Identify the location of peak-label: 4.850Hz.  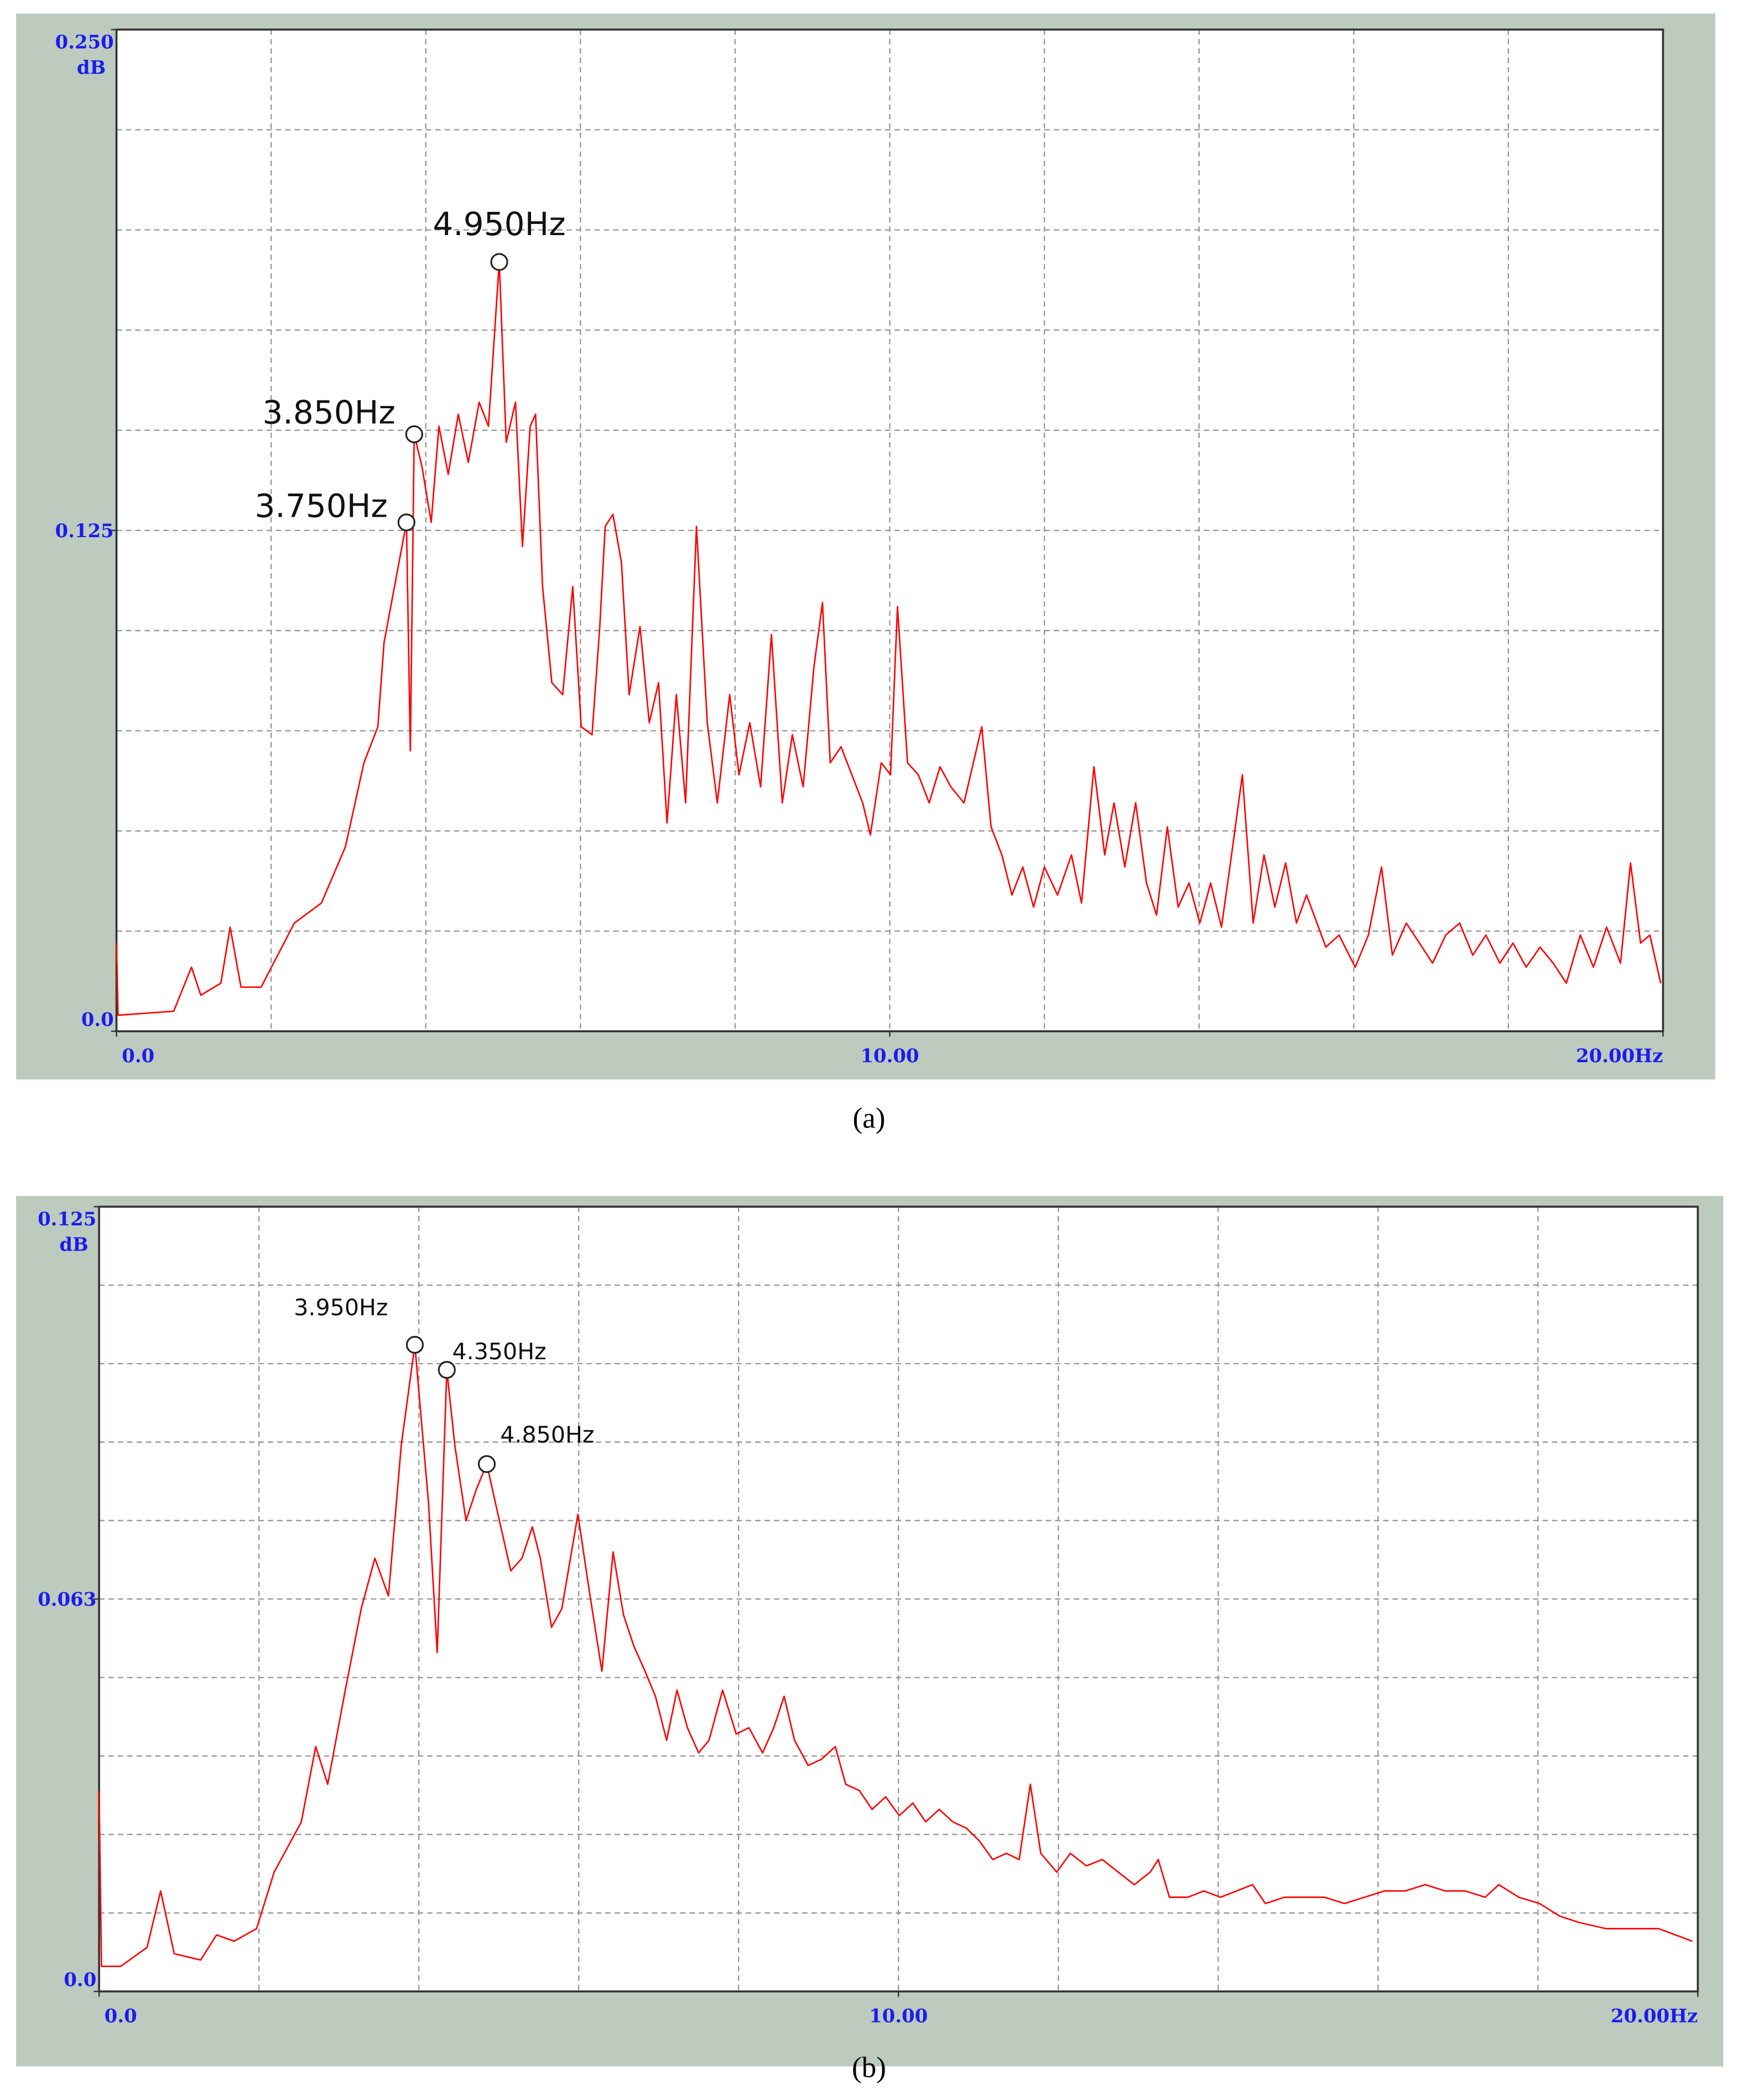
(547, 1435).